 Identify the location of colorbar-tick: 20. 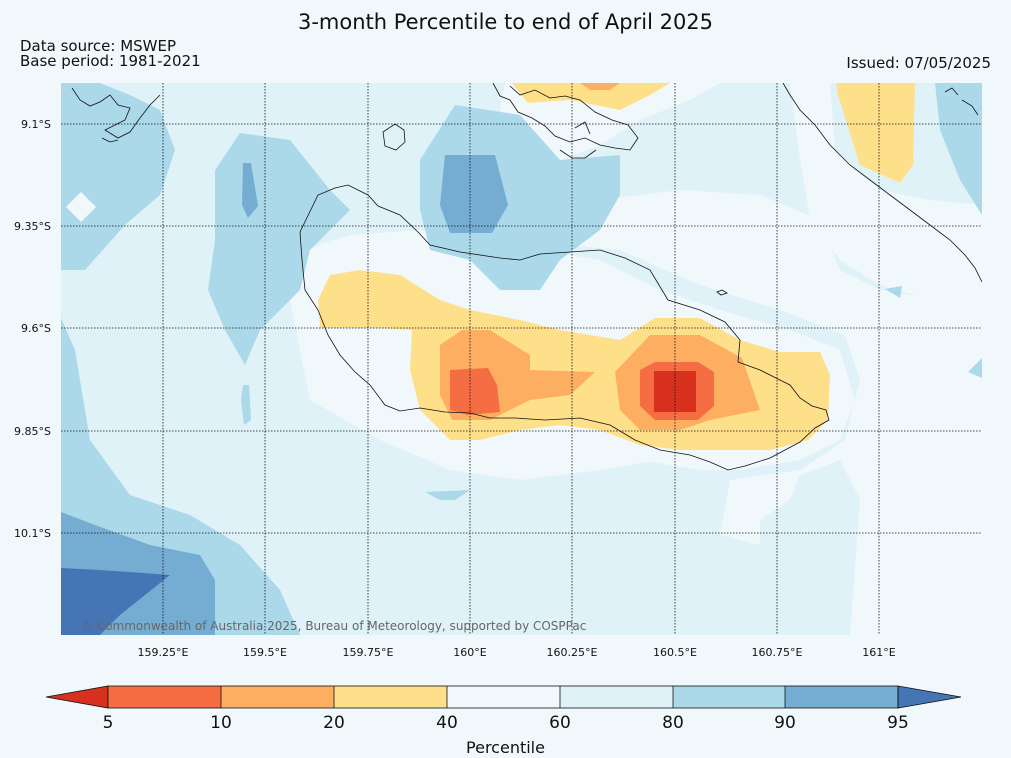
(334, 723).